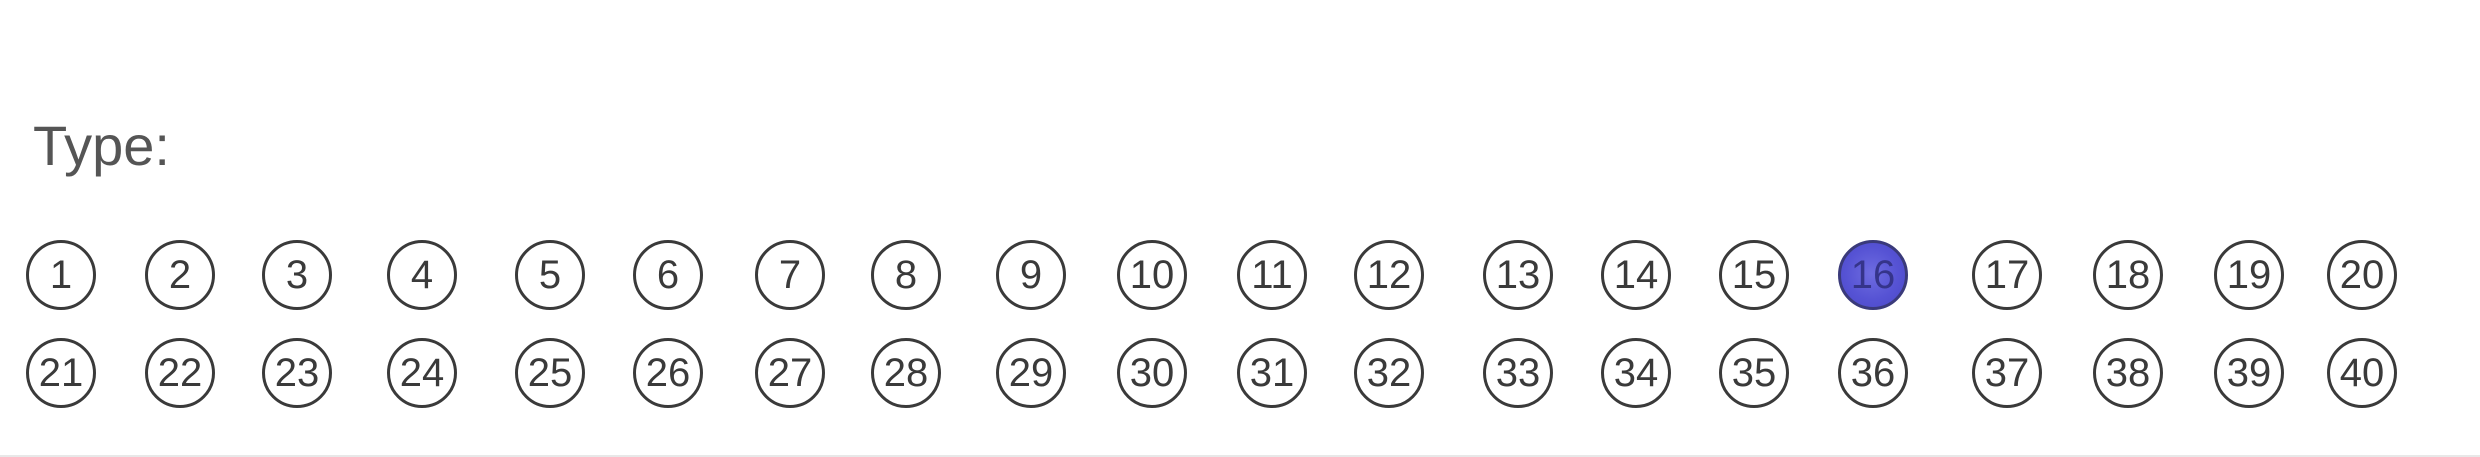 This screenshot has height=457, width=2480. I want to click on option-bubble-24: 24, so click(422, 373).